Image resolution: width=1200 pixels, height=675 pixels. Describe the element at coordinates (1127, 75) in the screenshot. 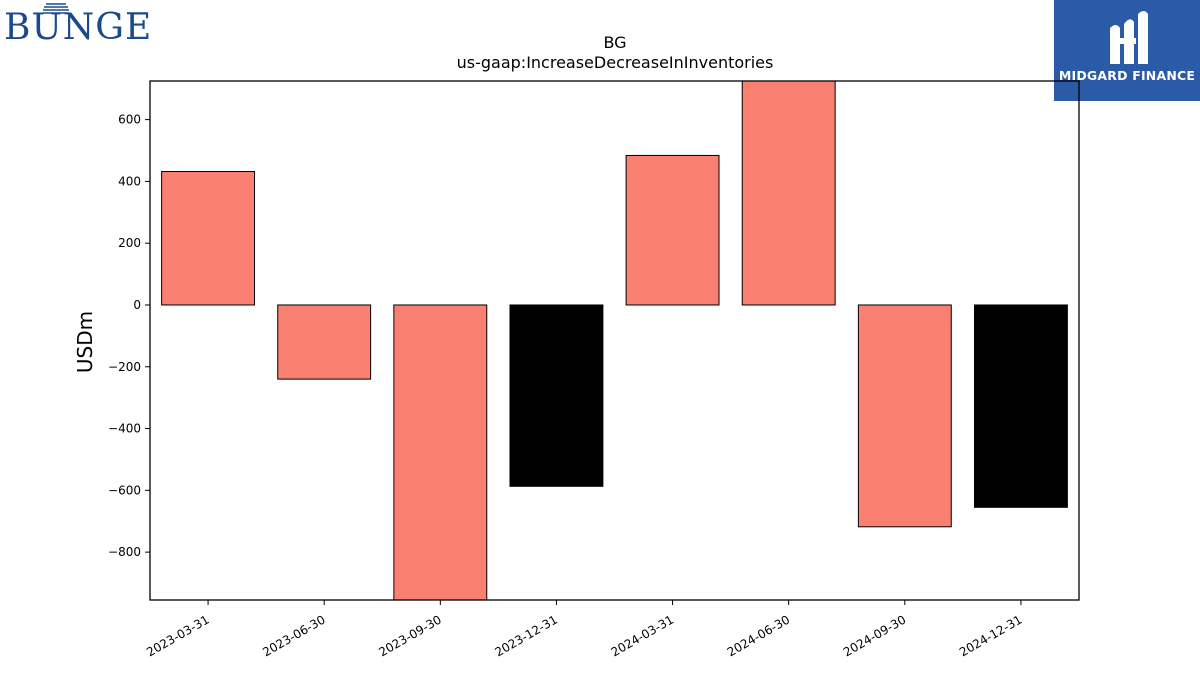

I see `midgard-logo-text: MIDGARD FINANCE` at that location.